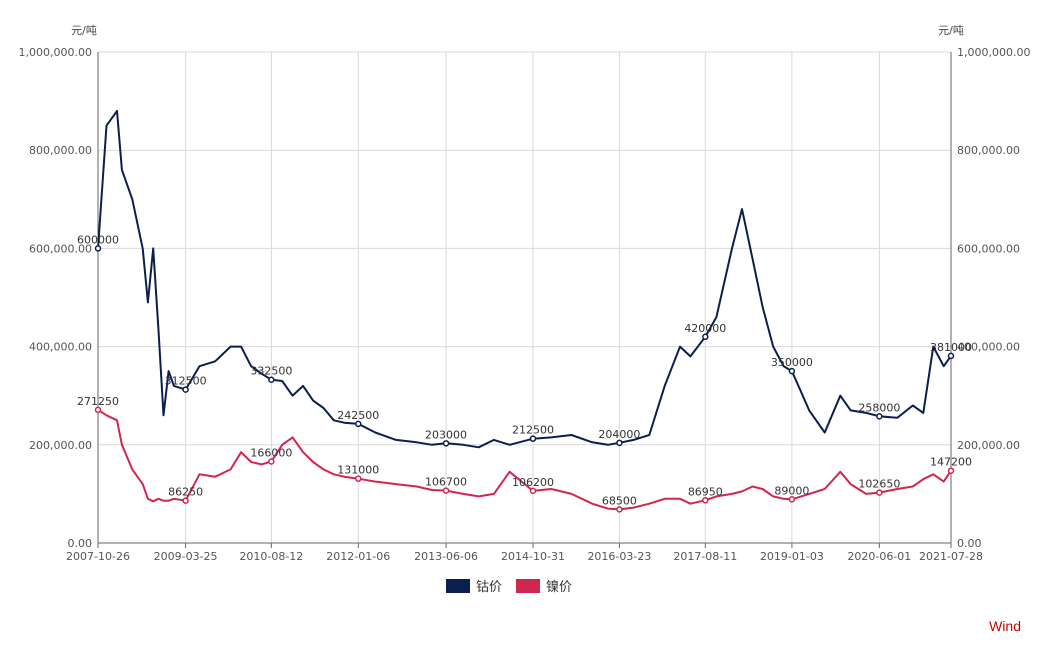 The image size is (1049, 648). I want to click on x-tick-label: 2007-10-26, so click(98, 556).